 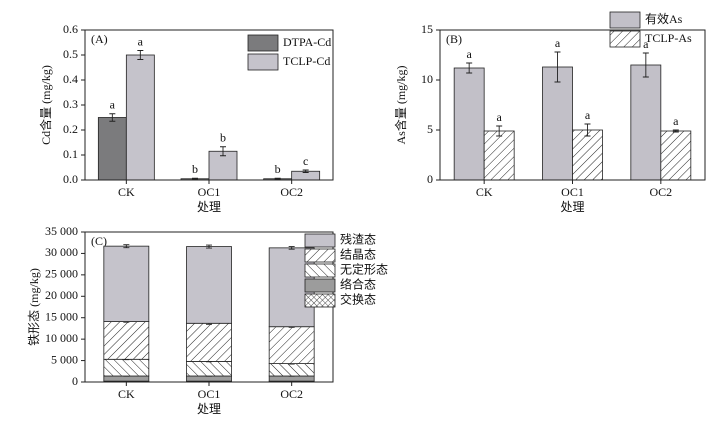 What do you see at coordinates (45, 105) in the screenshot?
I see `y-axis-title: Cd含量 (mg/kg)` at bounding box center [45, 105].